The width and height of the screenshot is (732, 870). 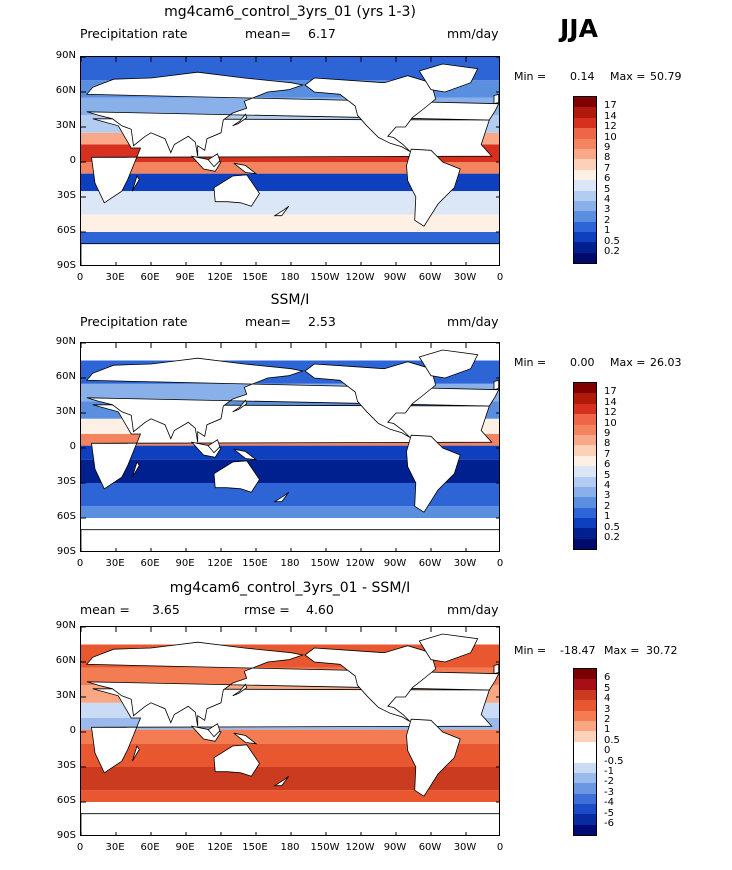 What do you see at coordinates (290, 447) in the screenshot?
I see `world-map-svg` at bounding box center [290, 447].